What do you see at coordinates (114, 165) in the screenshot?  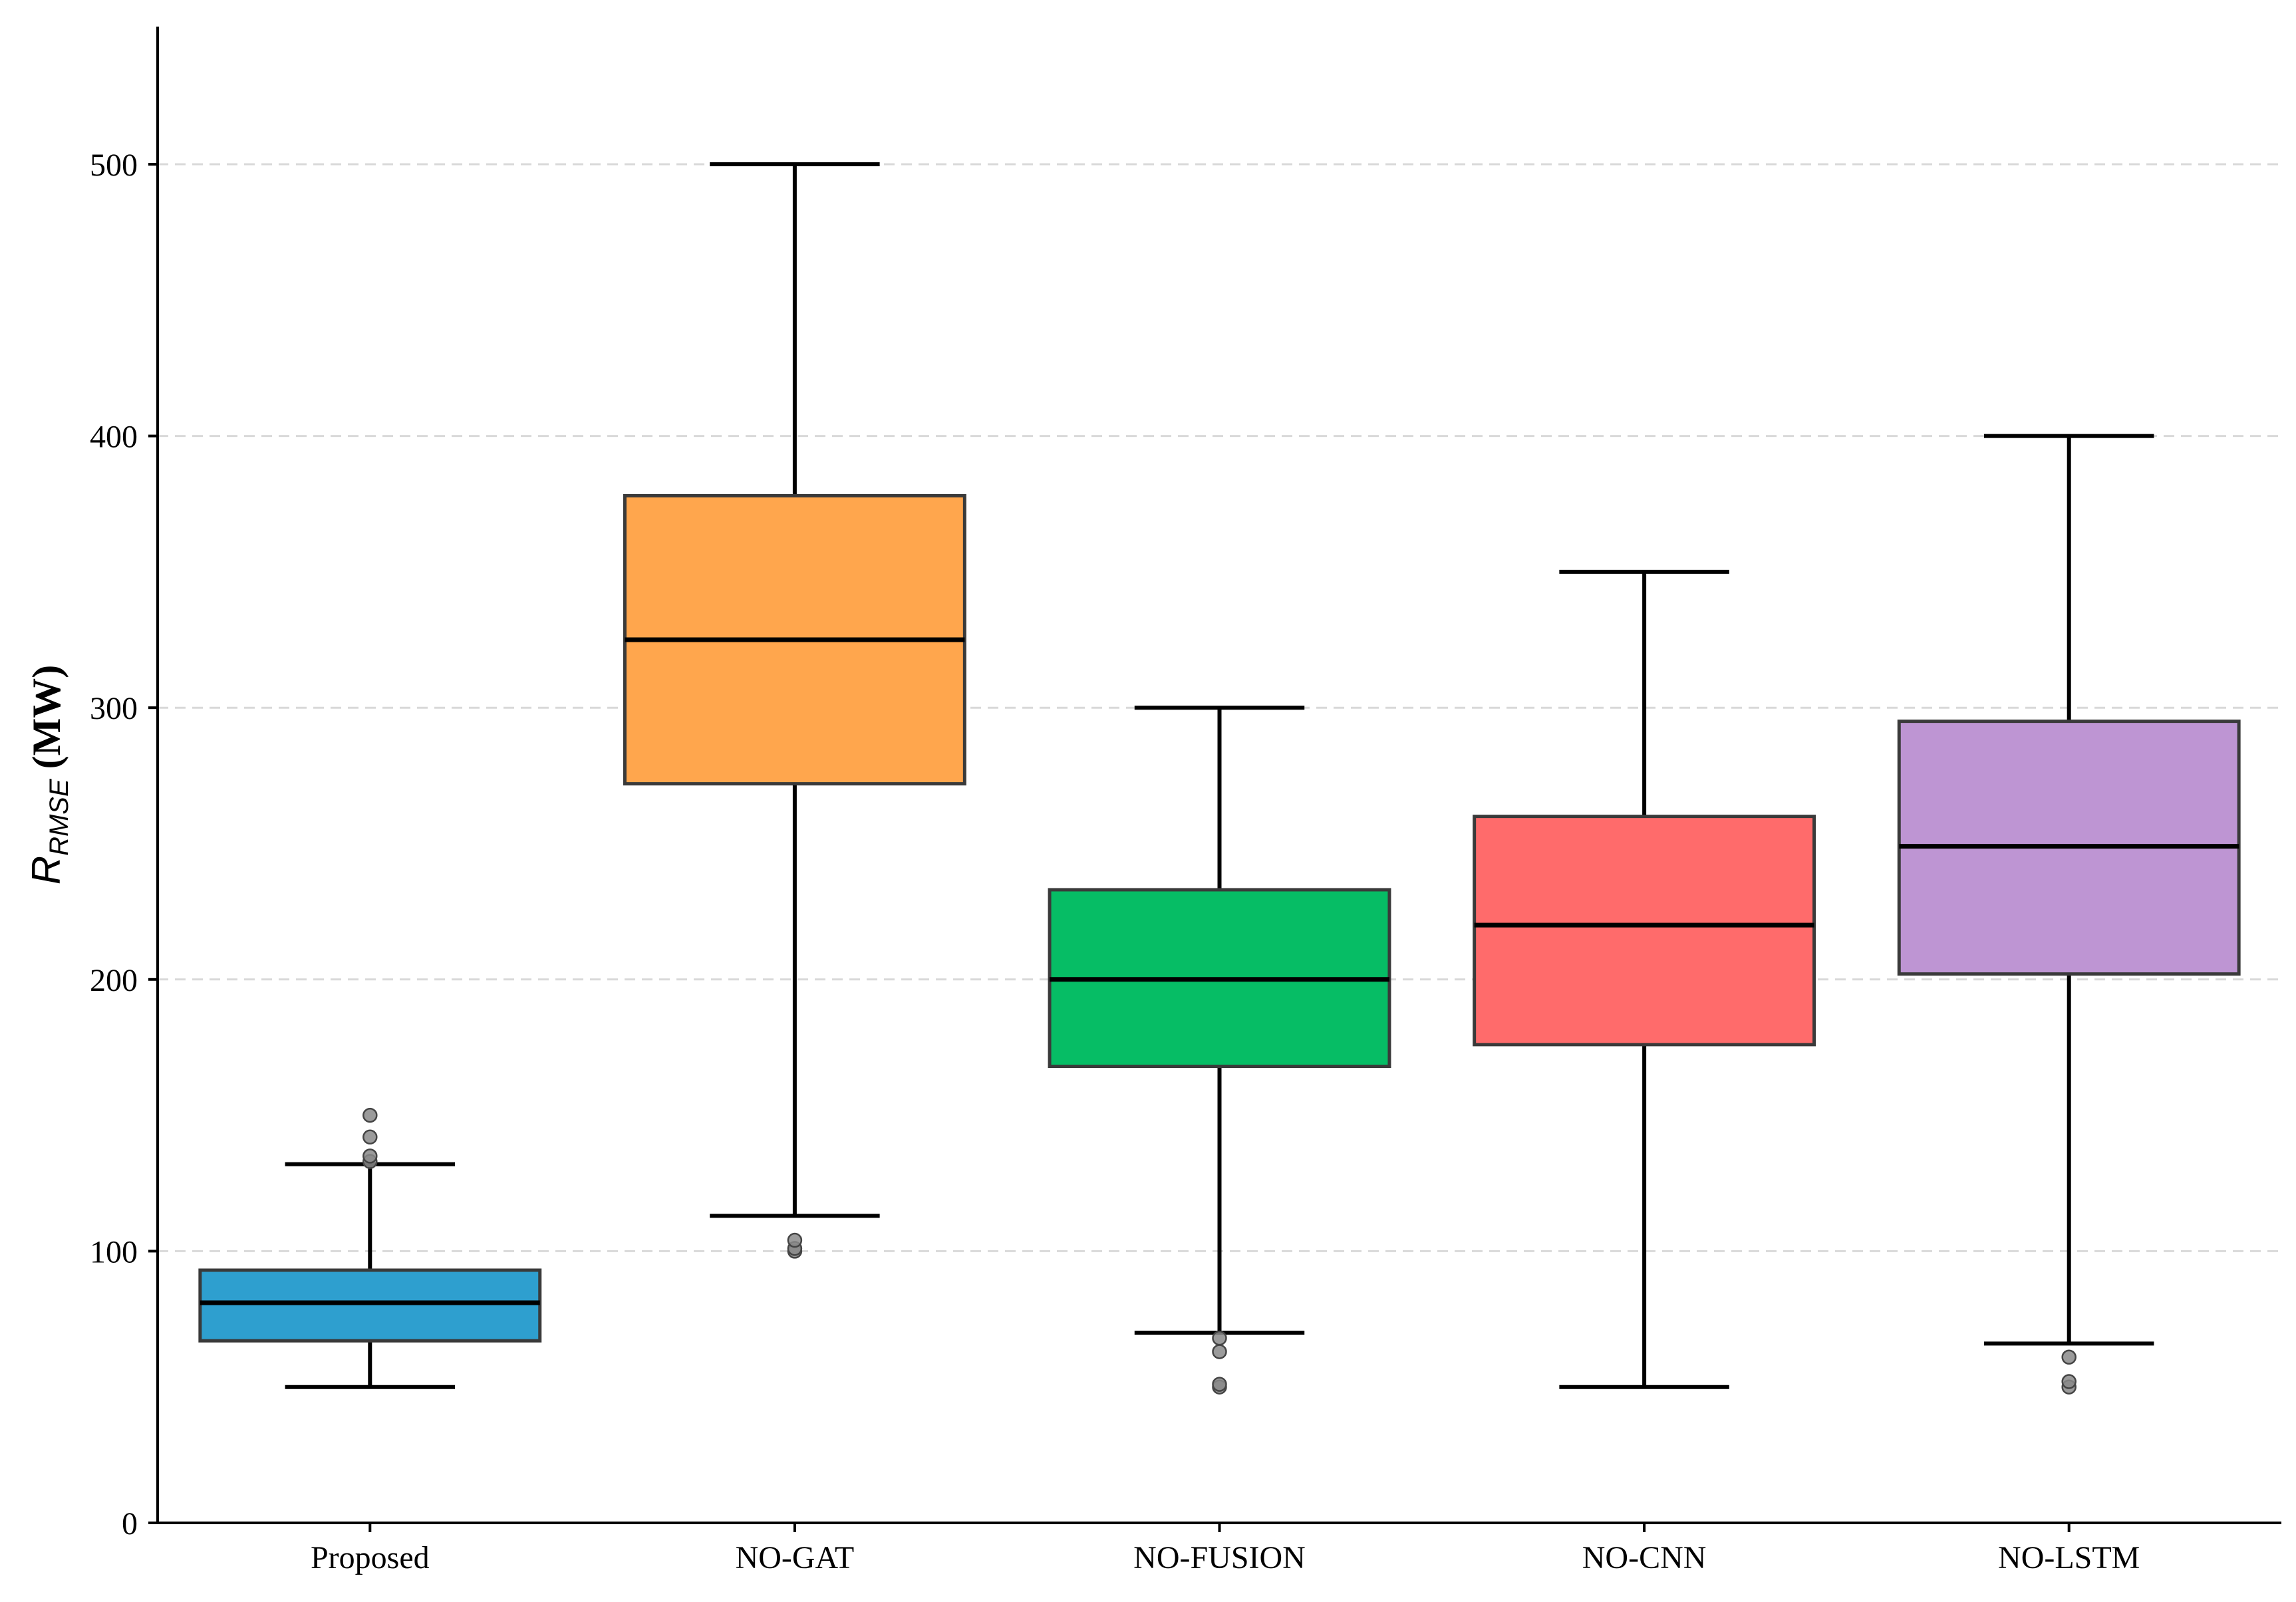 I see `y-tick-label-500: 500` at bounding box center [114, 165].